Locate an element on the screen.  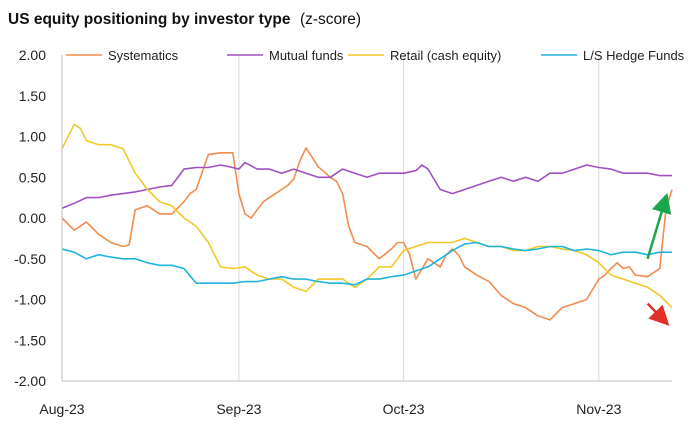
legend-item: Retail (cash equity) is located at coordinates (424, 55).